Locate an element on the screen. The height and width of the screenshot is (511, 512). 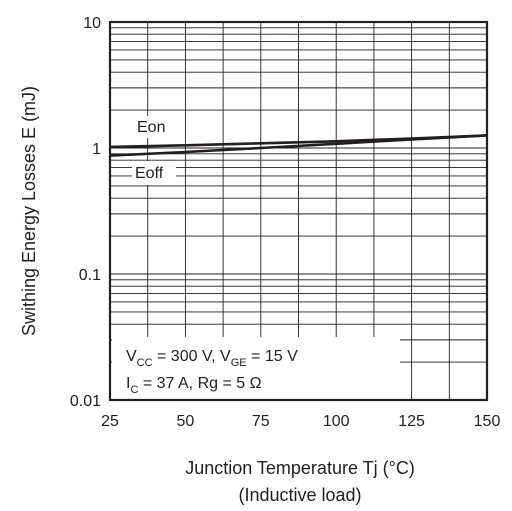
series-line-eoff is located at coordinates (298, 145).